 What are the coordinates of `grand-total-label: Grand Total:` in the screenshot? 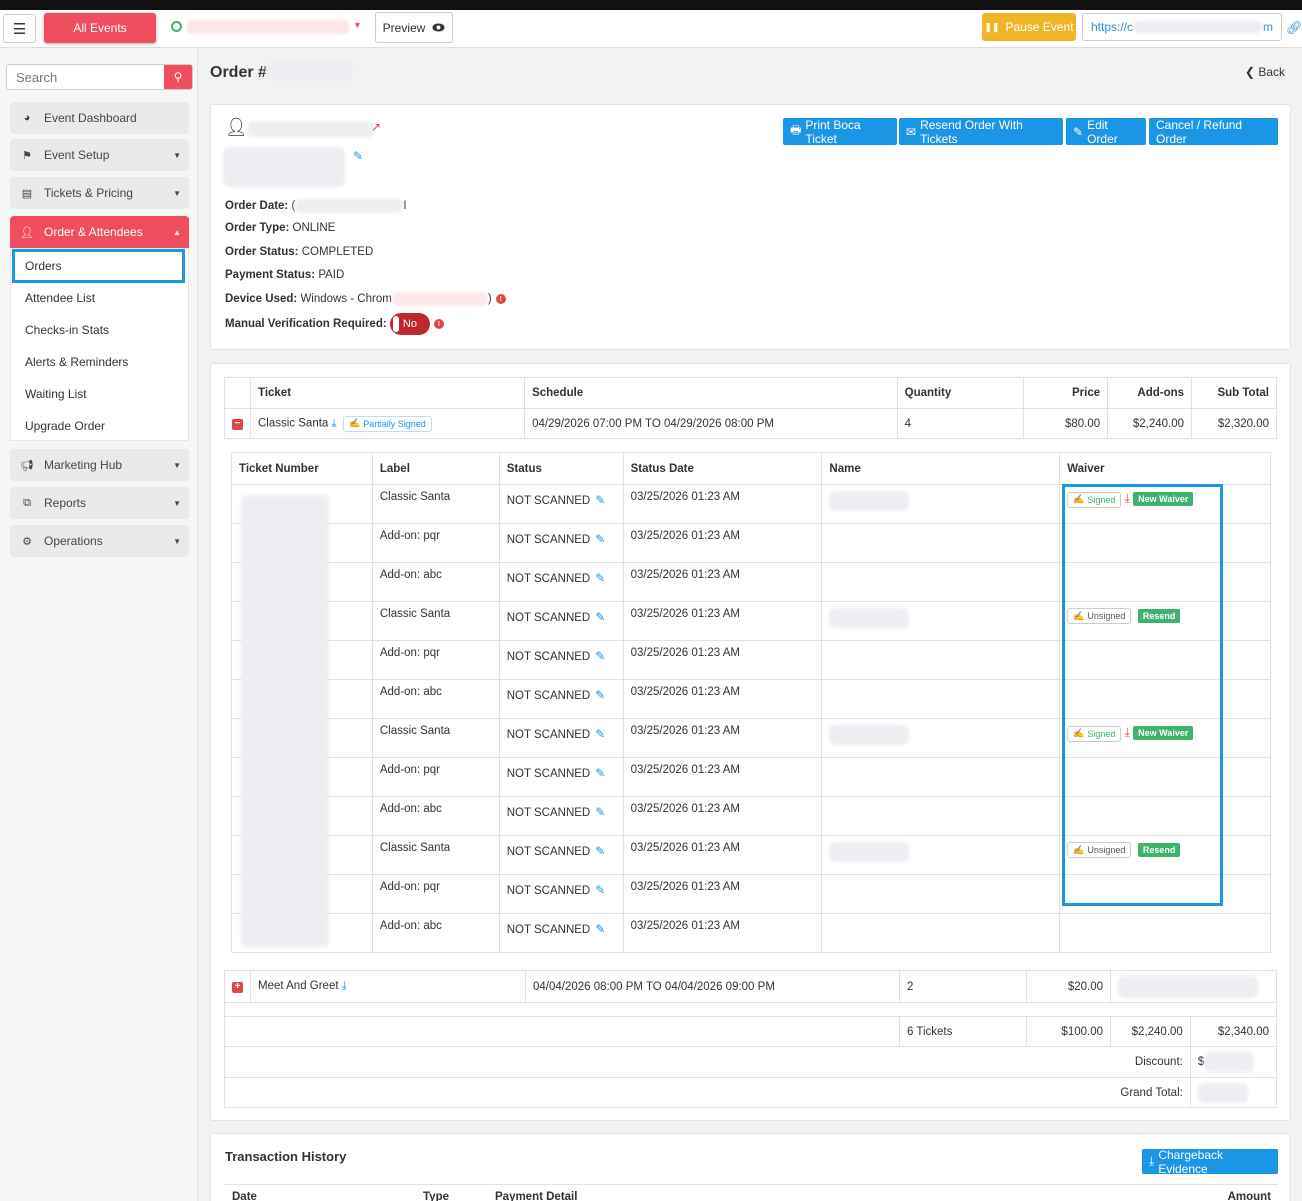 It's located at (707, 1092).